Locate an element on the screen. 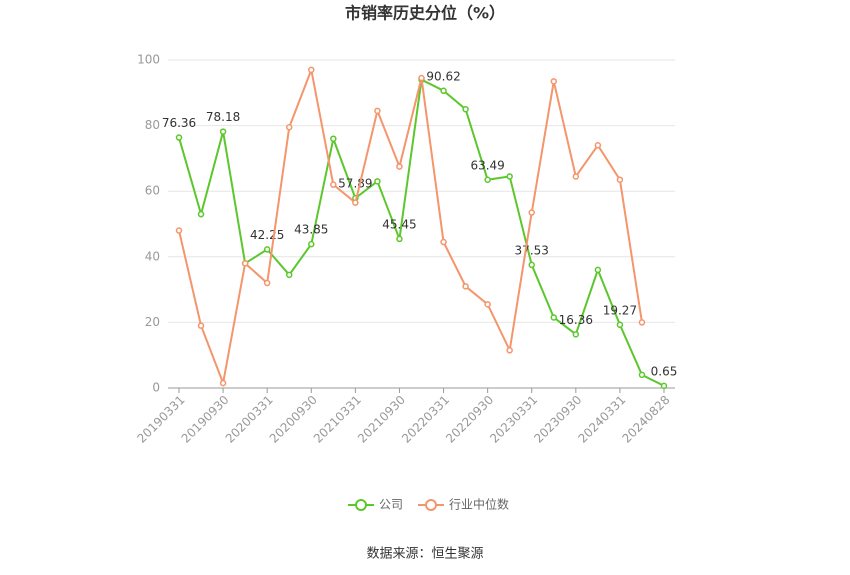 The width and height of the screenshot is (850, 575). chart-title: 市销率历史分位（%） is located at coordinates (425, 13).